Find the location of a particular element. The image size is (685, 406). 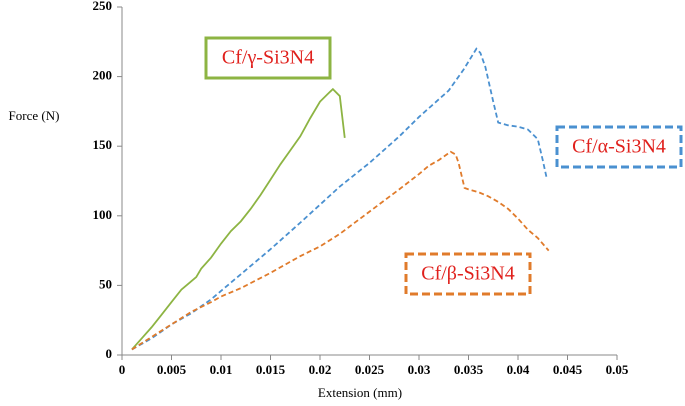

x-axis-label: Extension (mm) is located at coordinates (360, 392).